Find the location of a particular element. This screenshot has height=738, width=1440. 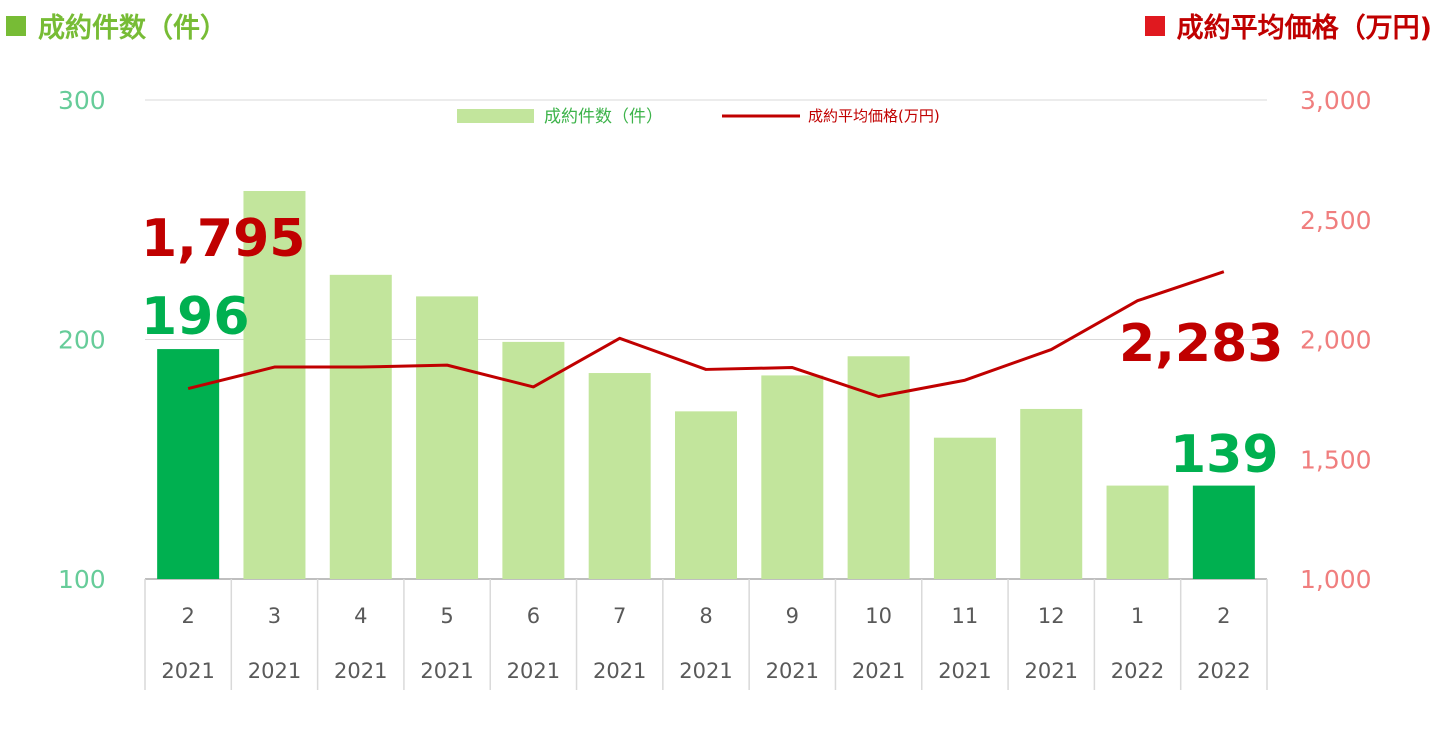

right-tick-2000: 2,000 is located at coordinates (1336, 340).